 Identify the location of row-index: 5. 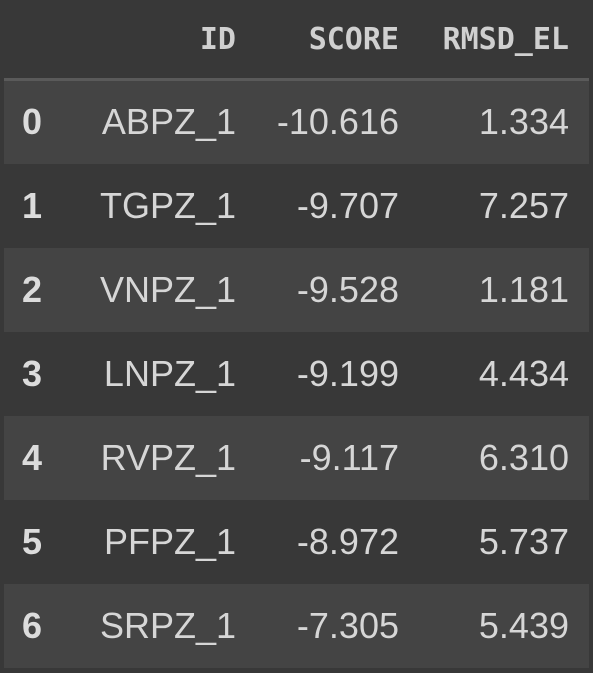
(32, 541).